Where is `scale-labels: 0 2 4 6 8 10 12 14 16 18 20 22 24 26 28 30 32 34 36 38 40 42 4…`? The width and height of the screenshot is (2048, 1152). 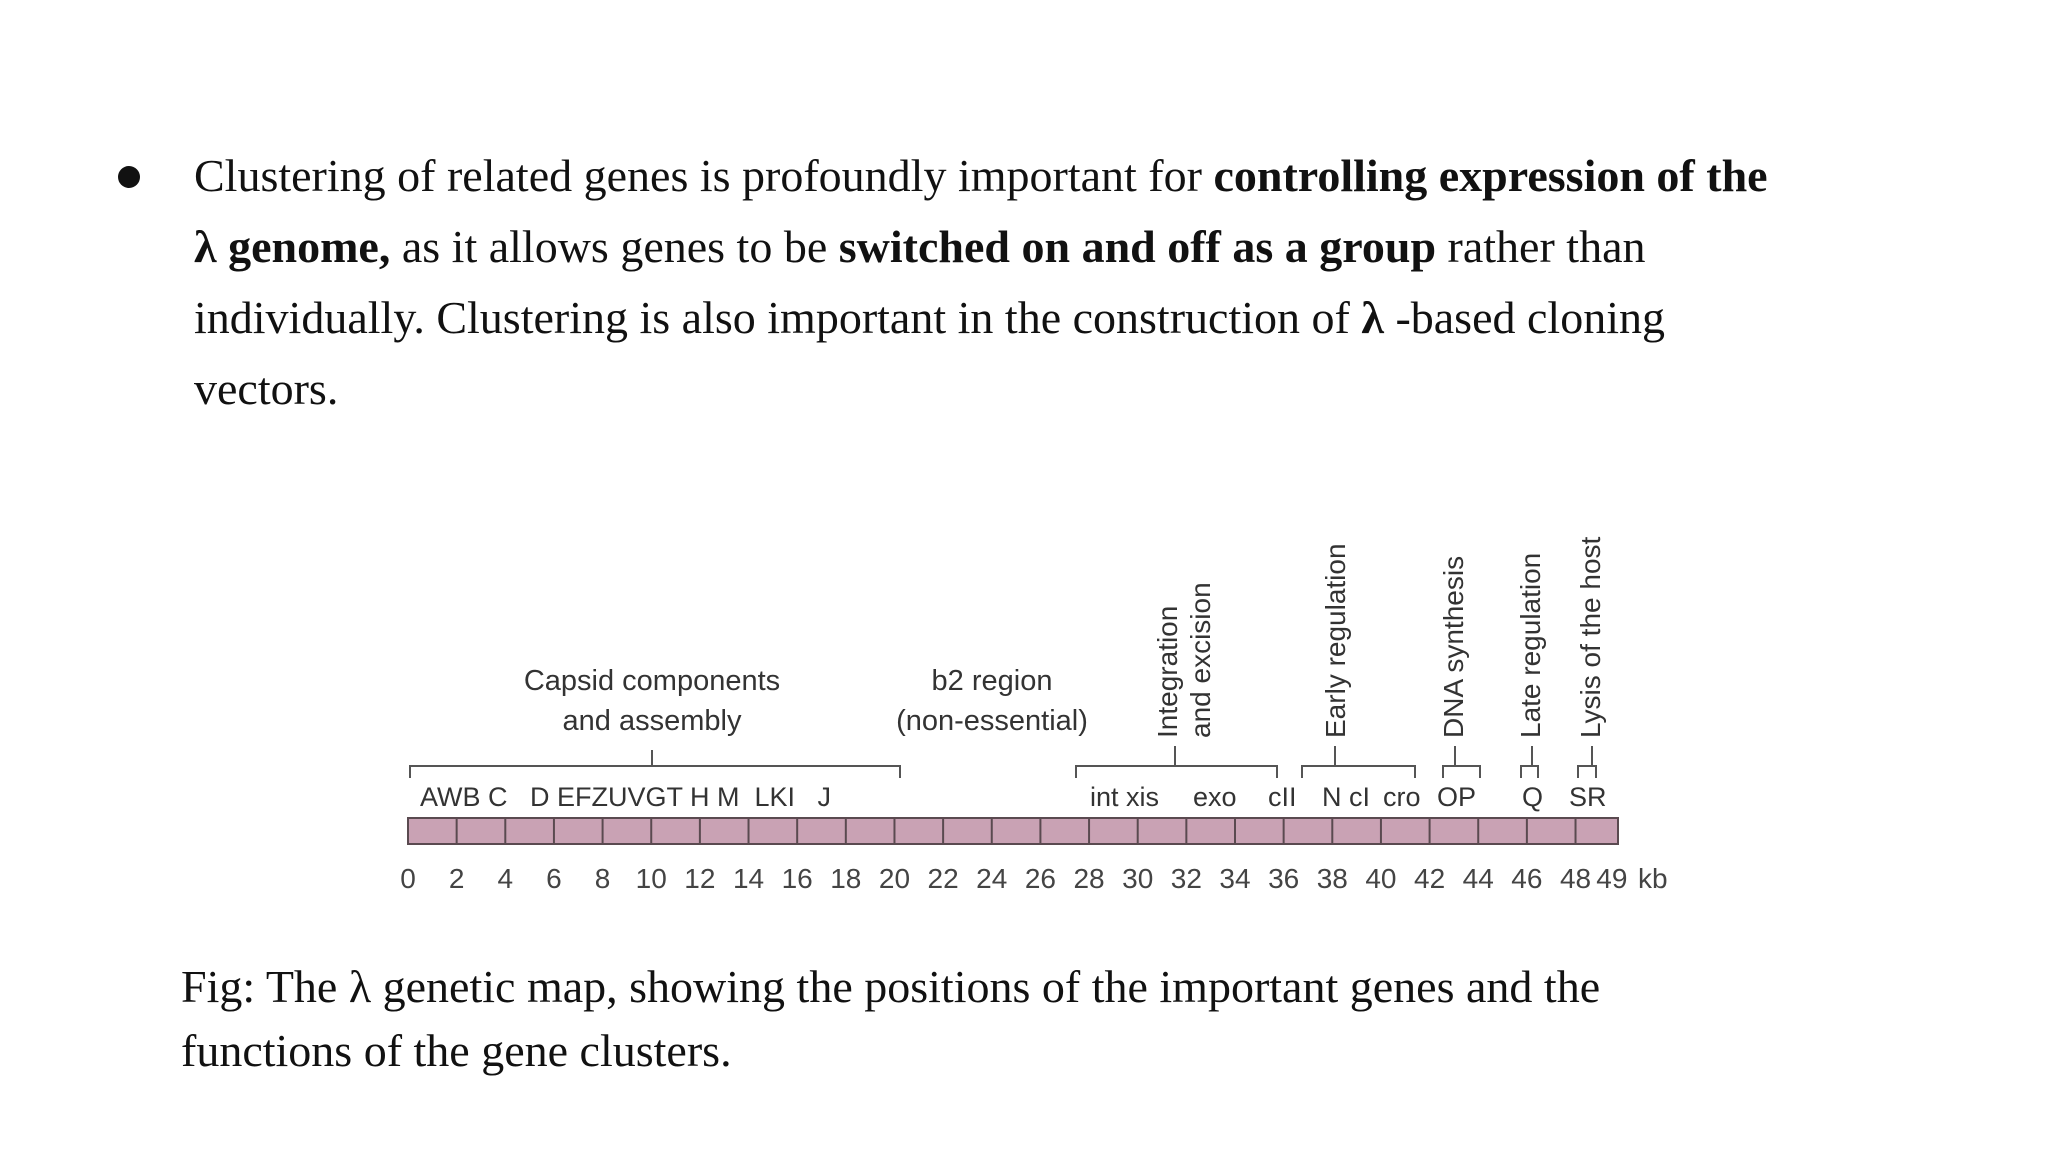 scale-labels: 0 2 4 6 8 10 12 14 16 18 20 22 24 26 28 30 32 34 36 38 40 42 4… is located at coordinates (1013, 878).